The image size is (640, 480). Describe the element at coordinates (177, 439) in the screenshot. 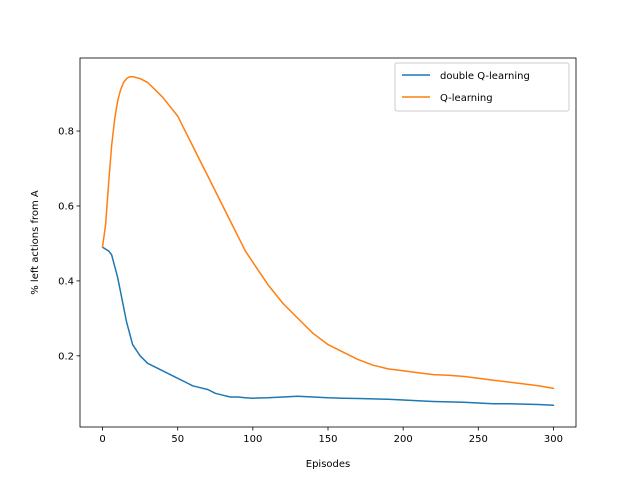

I see `x-tick-label: 50` at that location.